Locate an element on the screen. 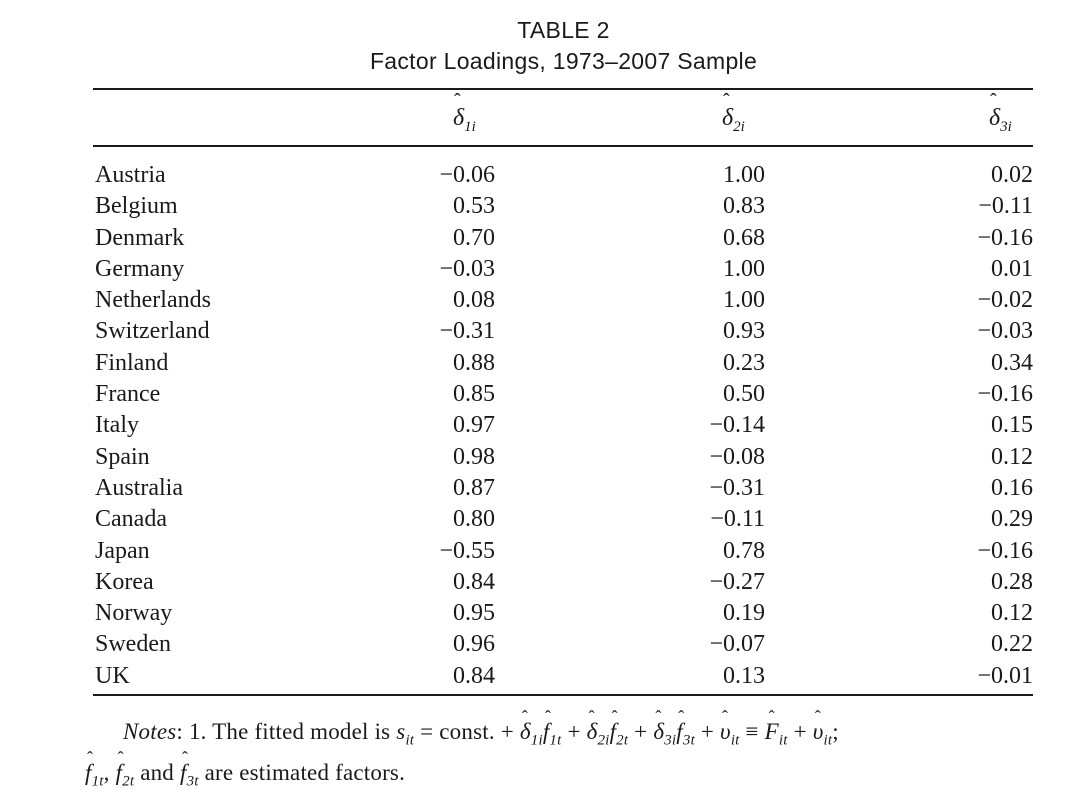 The height and width of the screenshot is (799, 1078). table-row: Finland 0.88 0.23 0.34 is located at coordinates (563, 363).